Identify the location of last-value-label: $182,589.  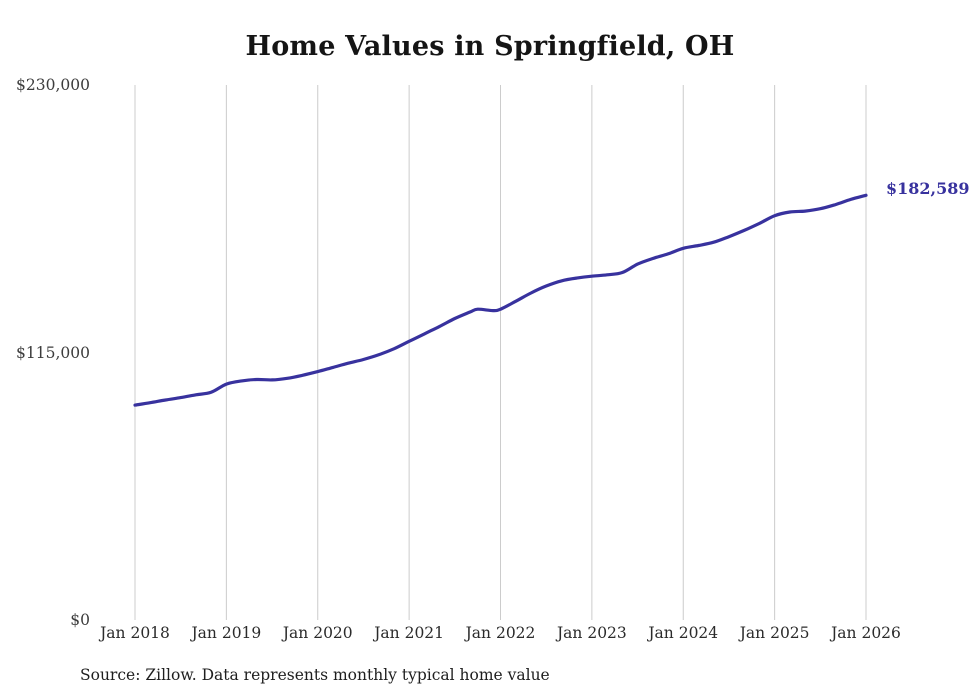
(928, 189).